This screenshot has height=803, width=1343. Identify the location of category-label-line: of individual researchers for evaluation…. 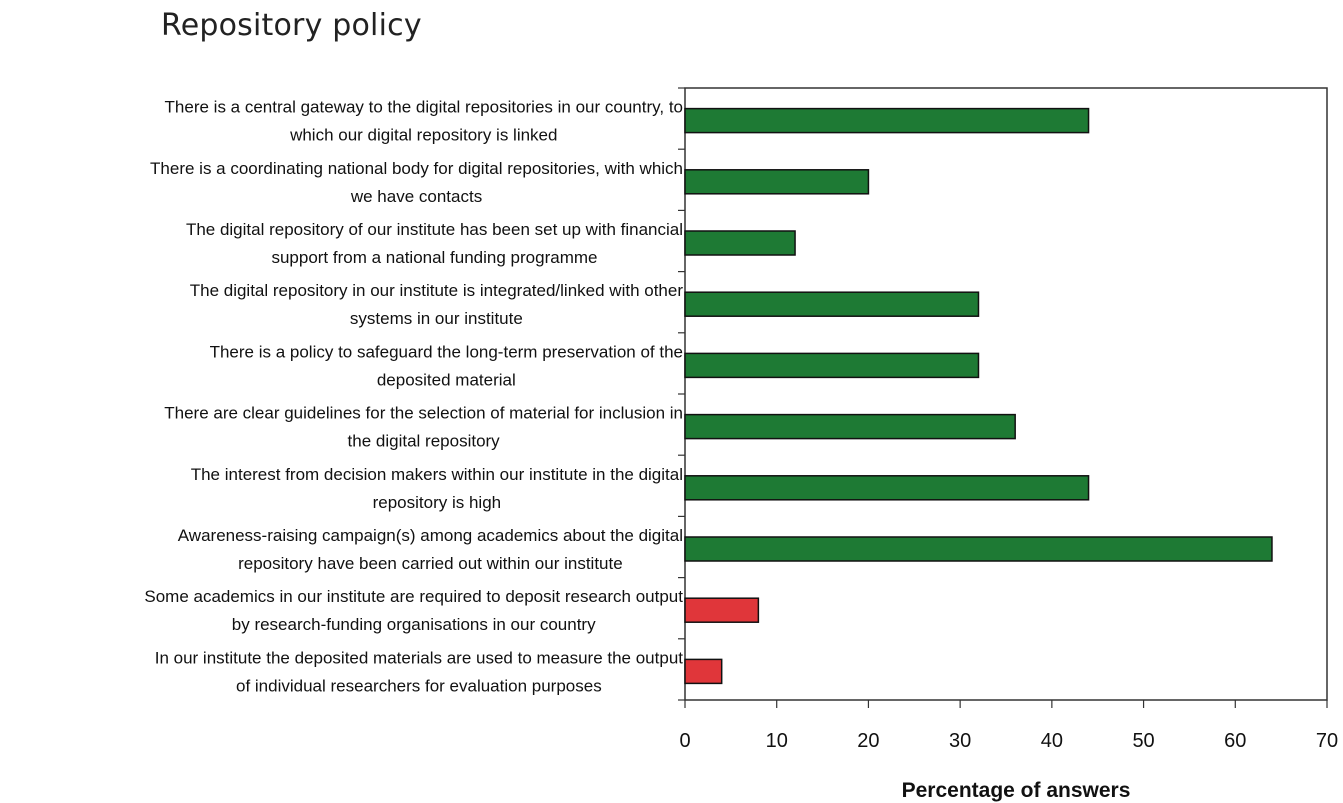
(419, 685).